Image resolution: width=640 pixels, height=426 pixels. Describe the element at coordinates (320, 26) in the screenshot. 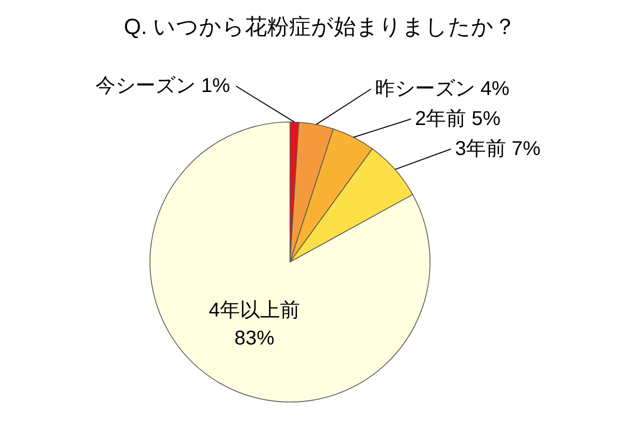

I see `chart-title: Q. いつから花粉症が始まりましたか？` at that location.